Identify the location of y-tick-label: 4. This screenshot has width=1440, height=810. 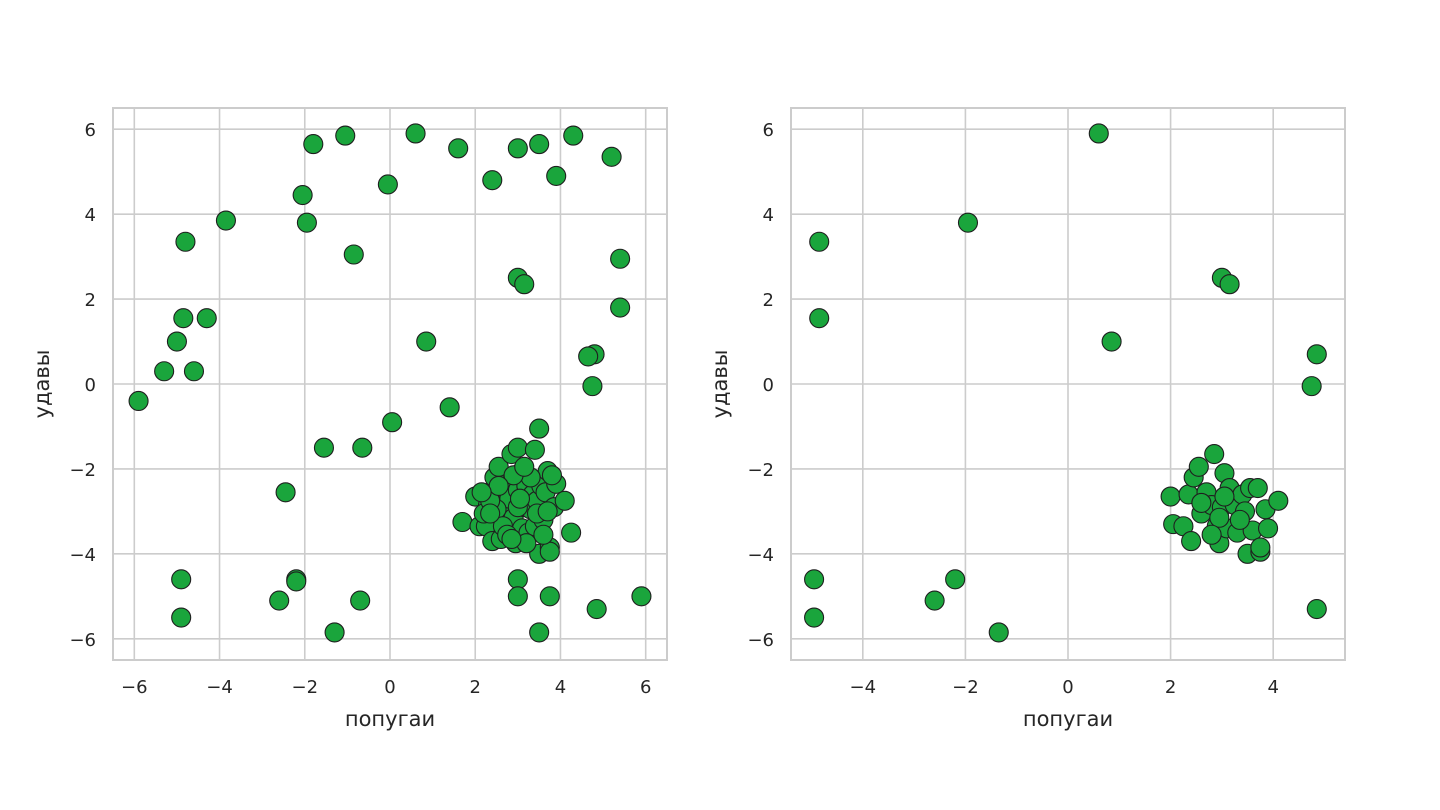
(90, 215).